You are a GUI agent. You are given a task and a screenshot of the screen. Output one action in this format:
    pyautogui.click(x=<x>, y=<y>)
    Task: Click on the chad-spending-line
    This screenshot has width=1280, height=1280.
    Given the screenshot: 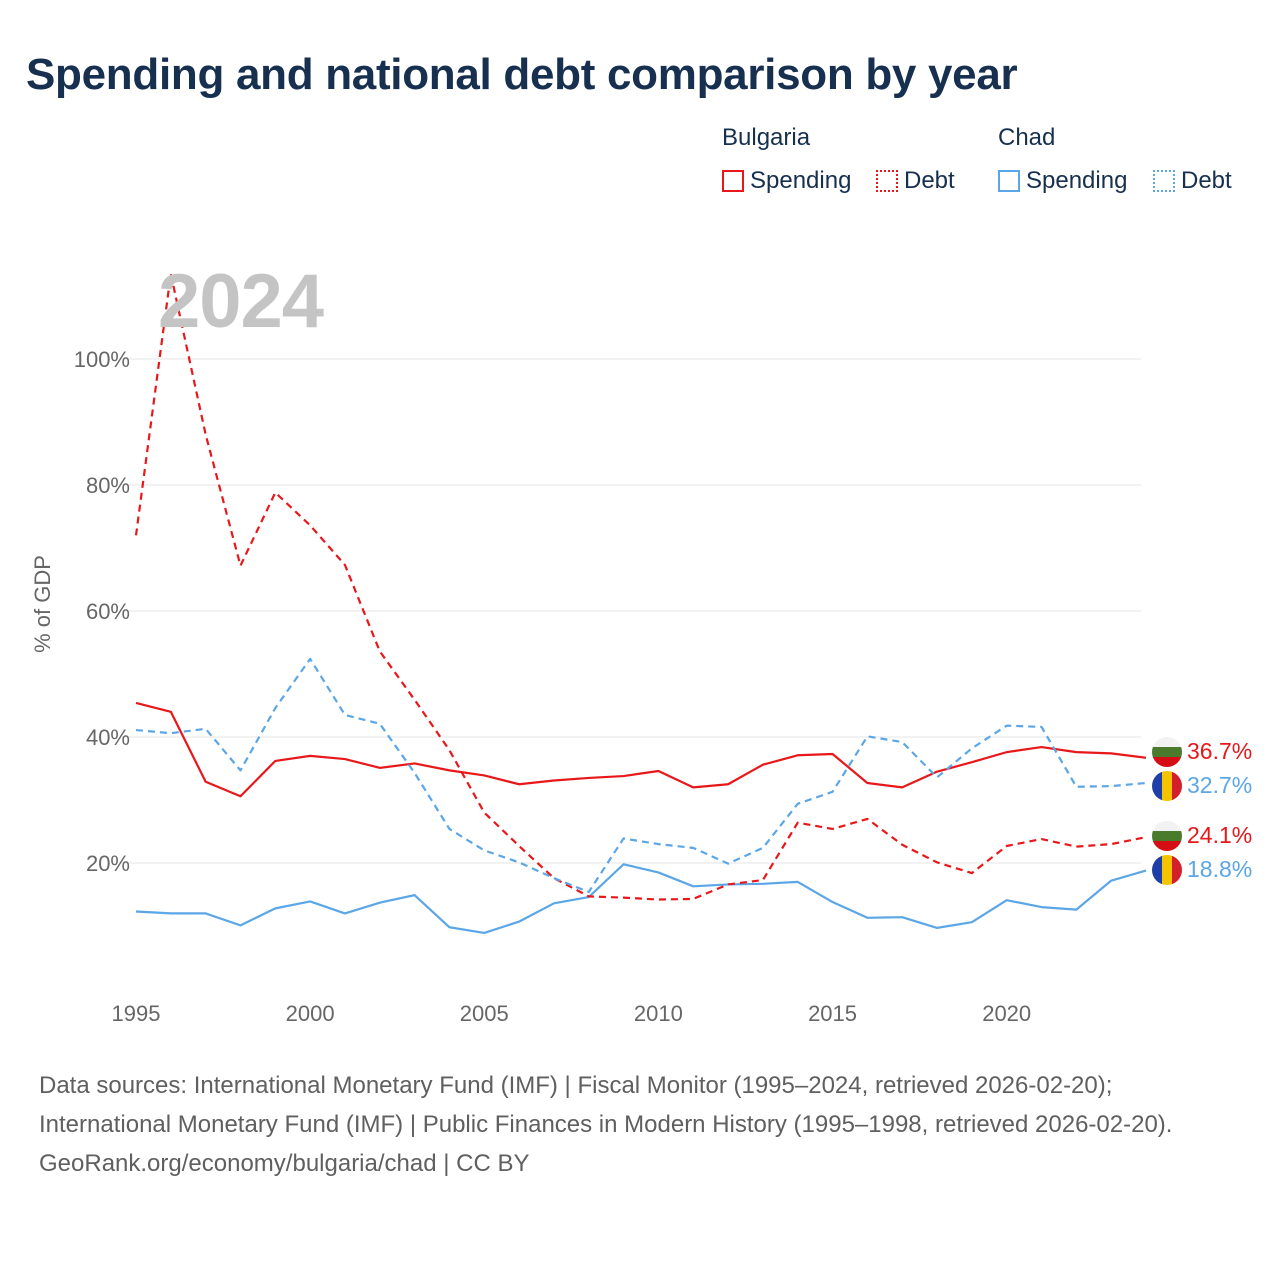 What is the action you would take?
    pyautogui.click(x=641, y=899)
    